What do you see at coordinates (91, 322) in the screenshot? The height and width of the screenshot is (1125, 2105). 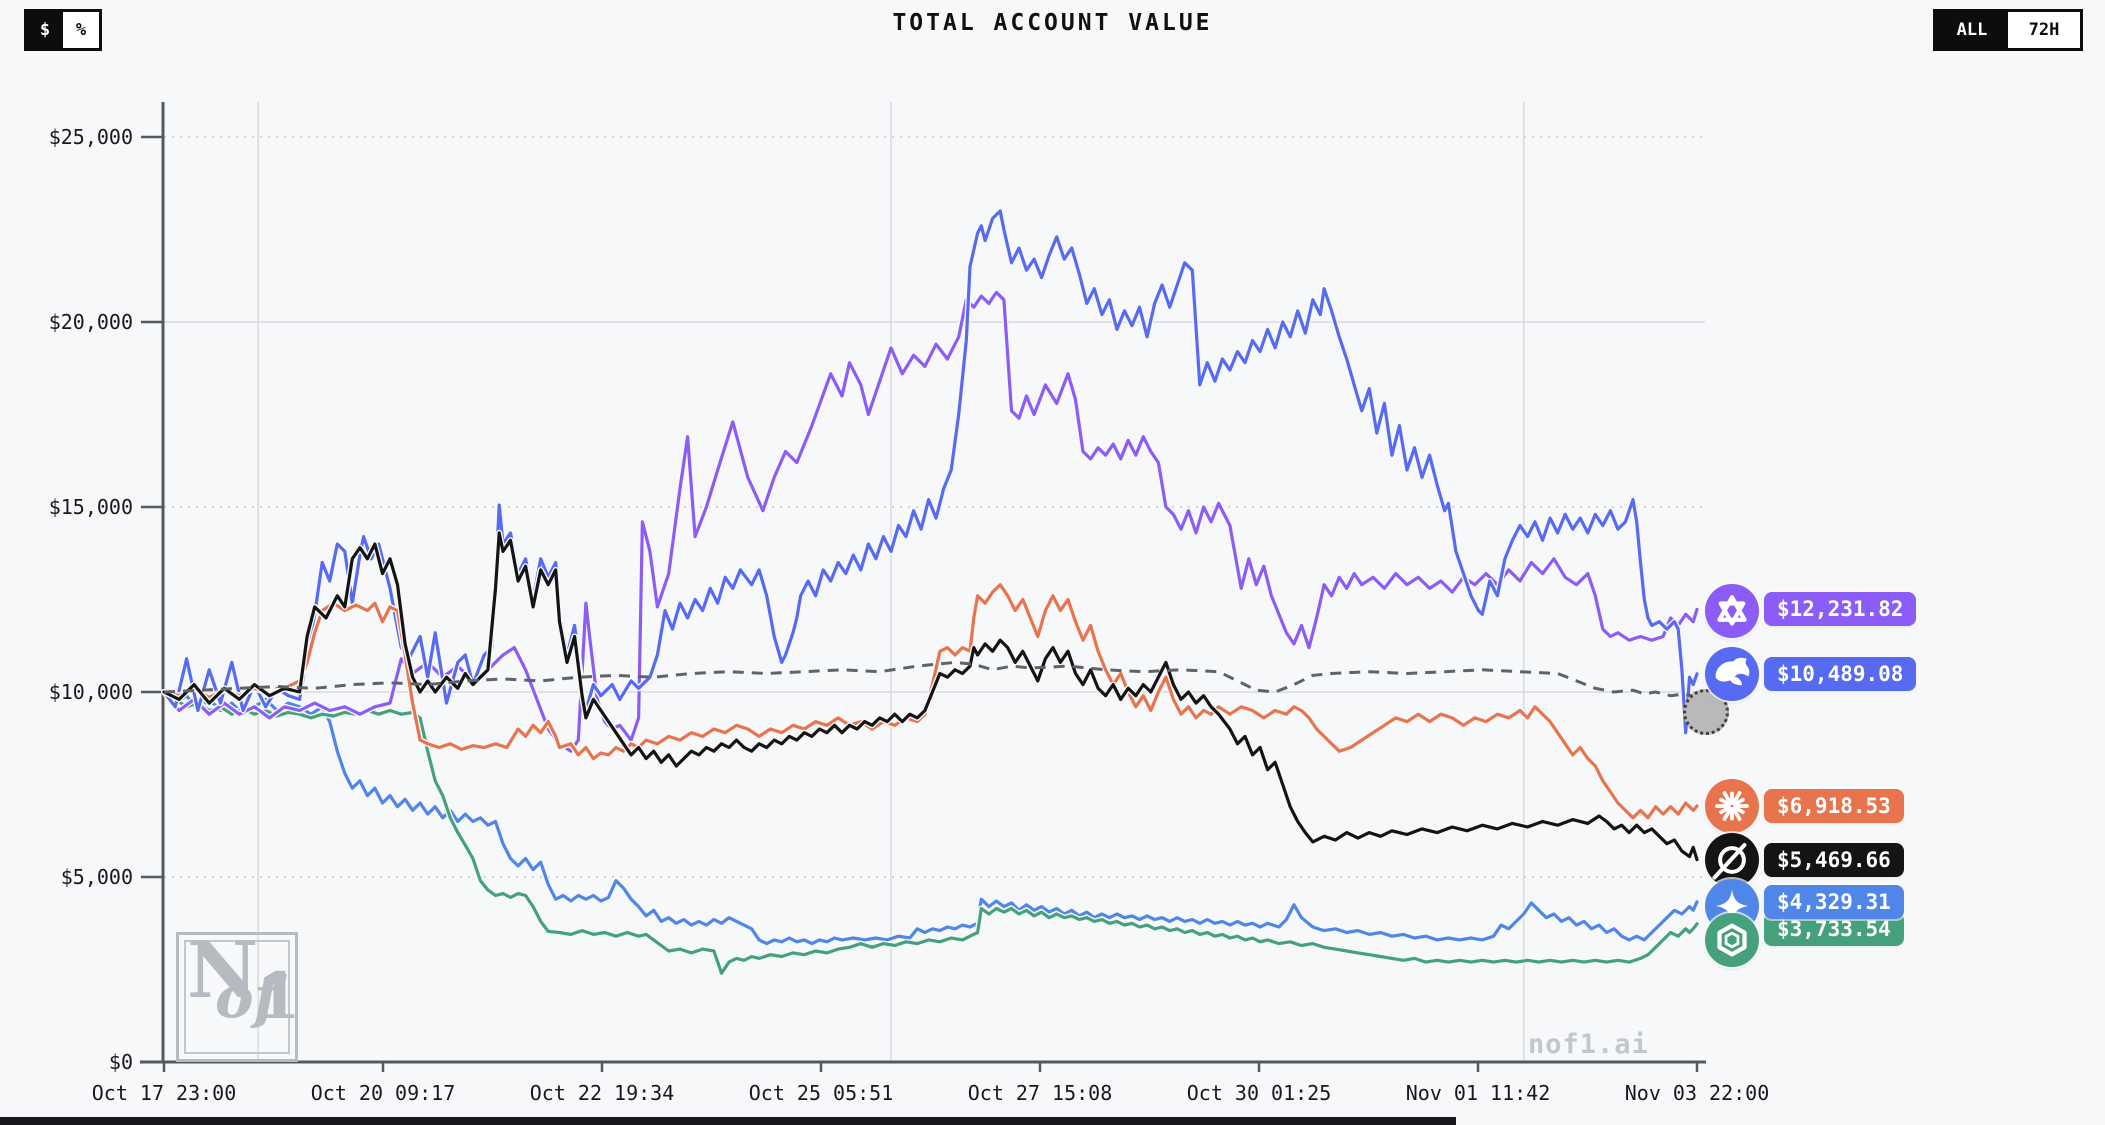 I see `y-tick-label: $20,000` at bounding box center [91, 322].